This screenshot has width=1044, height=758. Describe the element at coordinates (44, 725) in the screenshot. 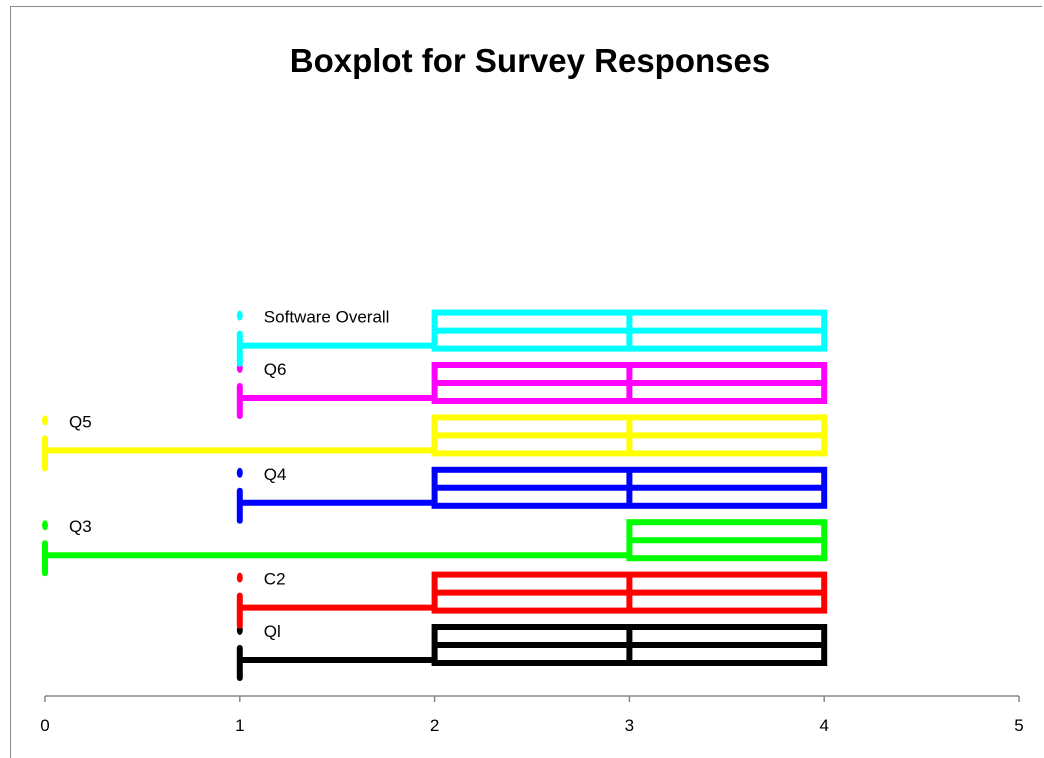

I see `x-tick-label: 0` at that location.